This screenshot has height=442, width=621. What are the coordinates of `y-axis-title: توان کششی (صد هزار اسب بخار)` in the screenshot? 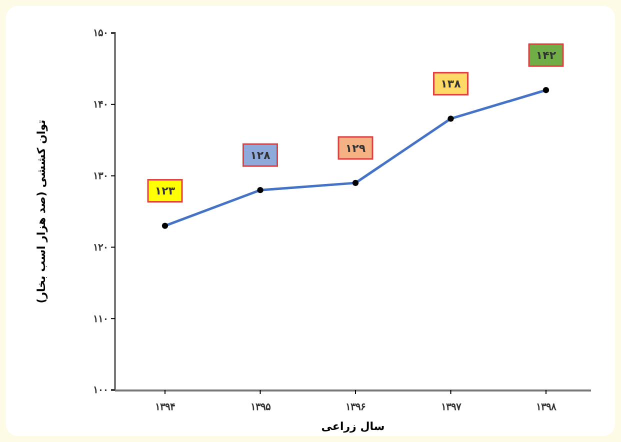 It's located at (41, 212).